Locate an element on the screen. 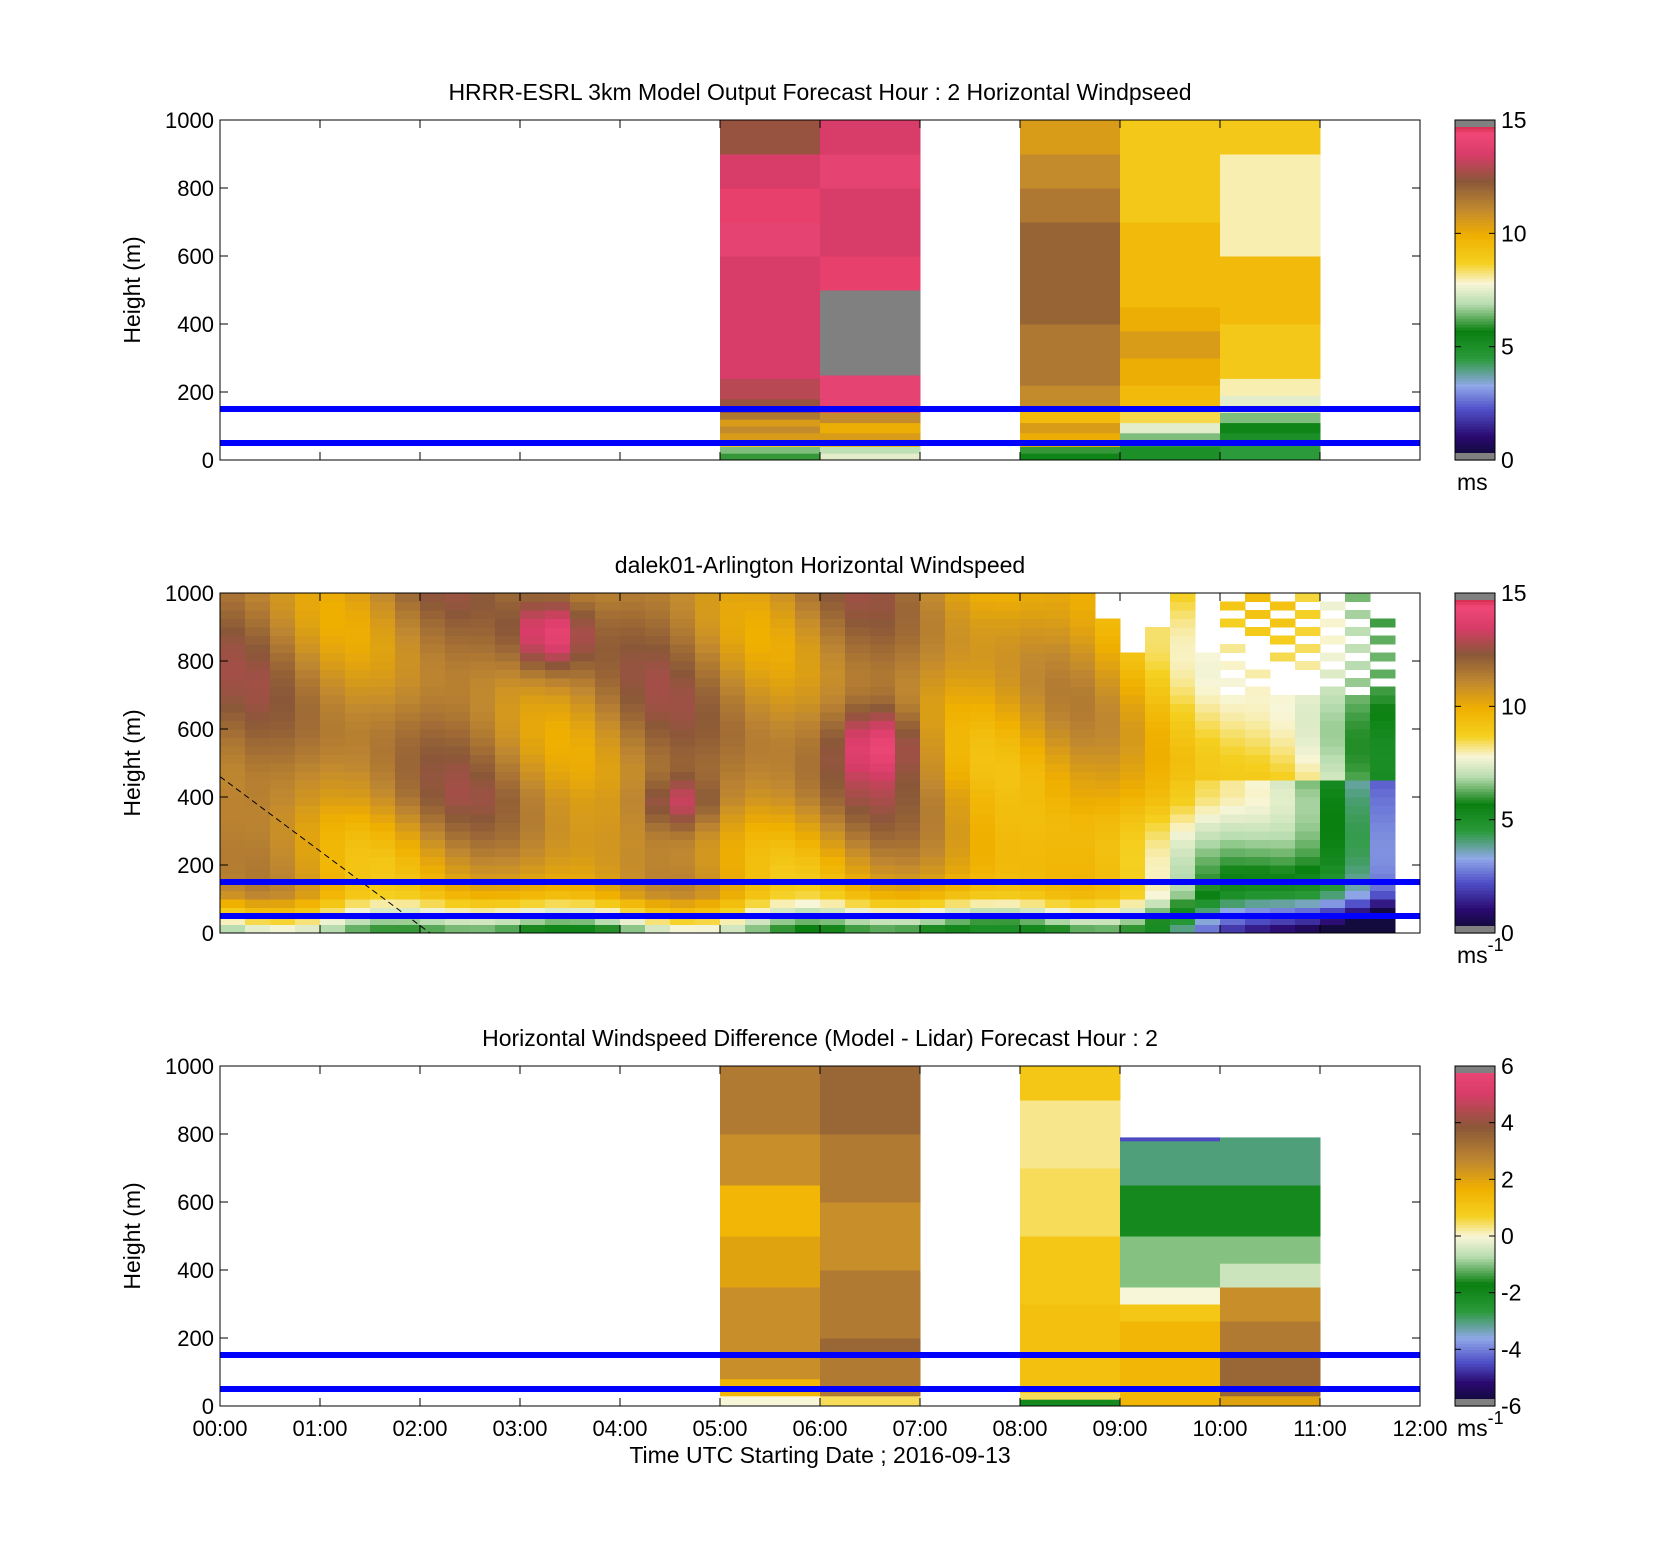  colorbar-tick-label: 2 is located at coordinates (1507, 1179).